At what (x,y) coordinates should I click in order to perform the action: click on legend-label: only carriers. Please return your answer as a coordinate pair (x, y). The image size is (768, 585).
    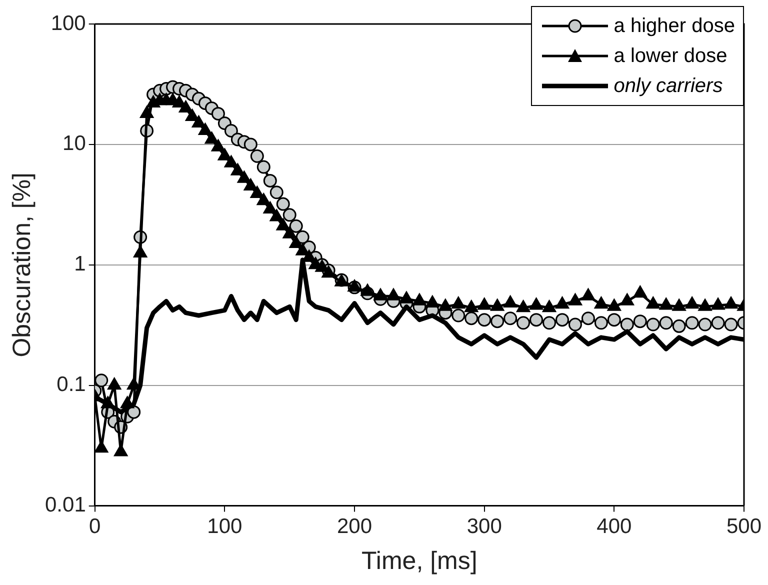
    Looking at the image, I should click on (668, 86).